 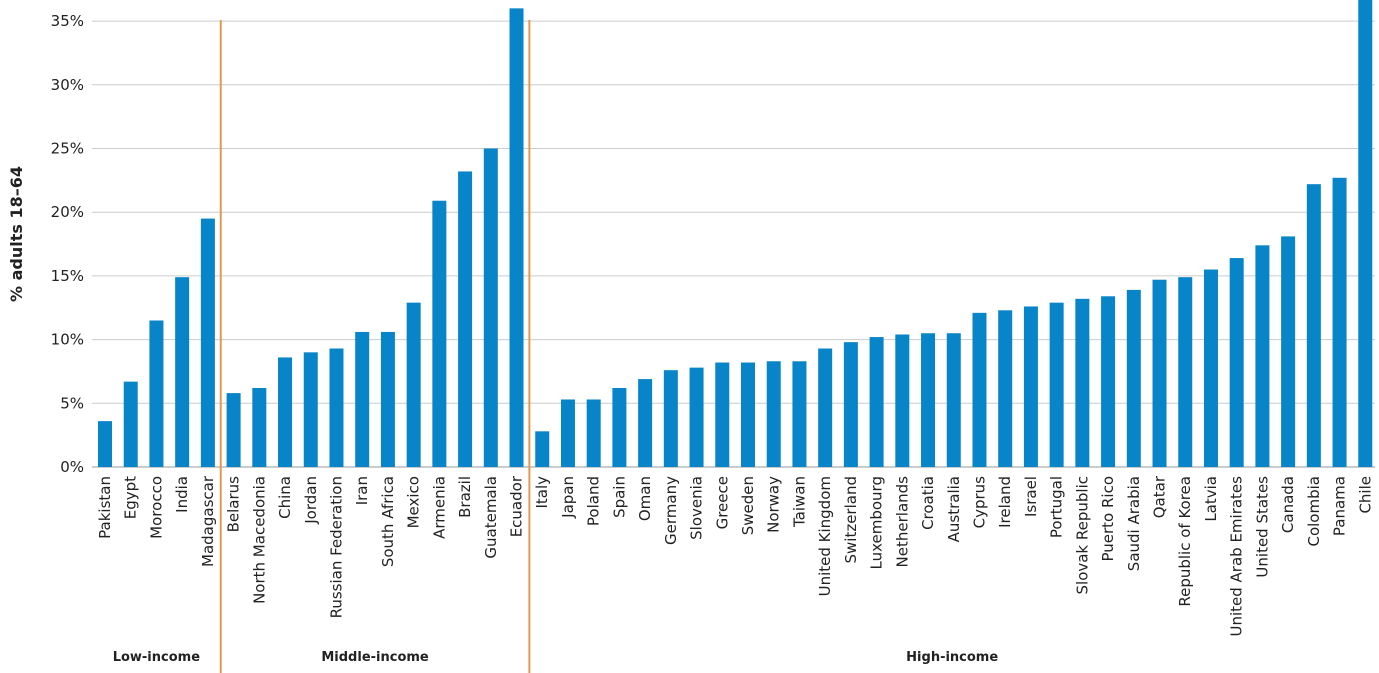 What do you see at coordinates (1365, 495) in the screenshot?
I see `x-tick-label: Chile` at bounding box center [1365, 495].